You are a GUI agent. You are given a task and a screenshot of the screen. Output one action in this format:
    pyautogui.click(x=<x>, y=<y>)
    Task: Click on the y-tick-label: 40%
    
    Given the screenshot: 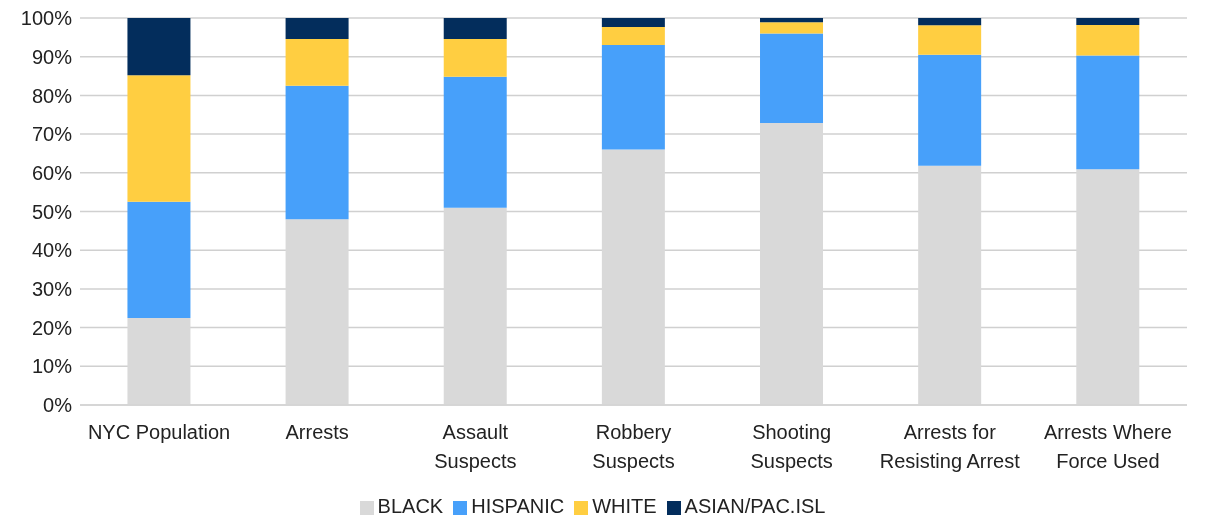 What is the action you would take?
    pyautogui.click(x=52, y=250)
    